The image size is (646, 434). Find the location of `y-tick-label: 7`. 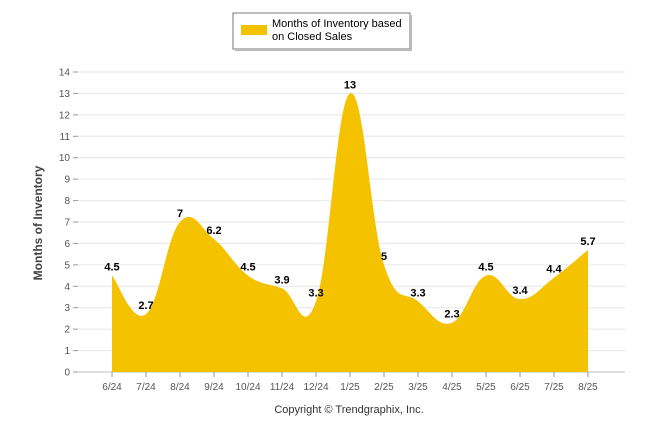

y-tick-label: 7 is located at coordinates (67, 223).